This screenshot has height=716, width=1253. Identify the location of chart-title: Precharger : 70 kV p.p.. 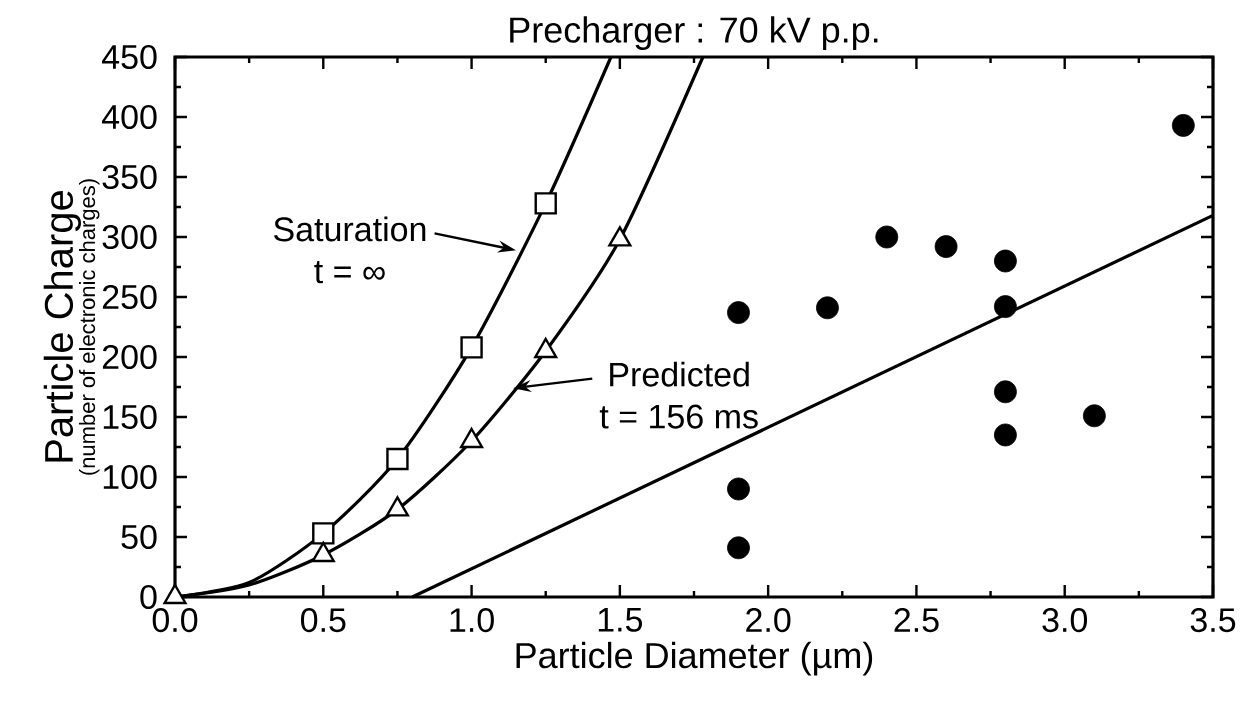
(694, 33).